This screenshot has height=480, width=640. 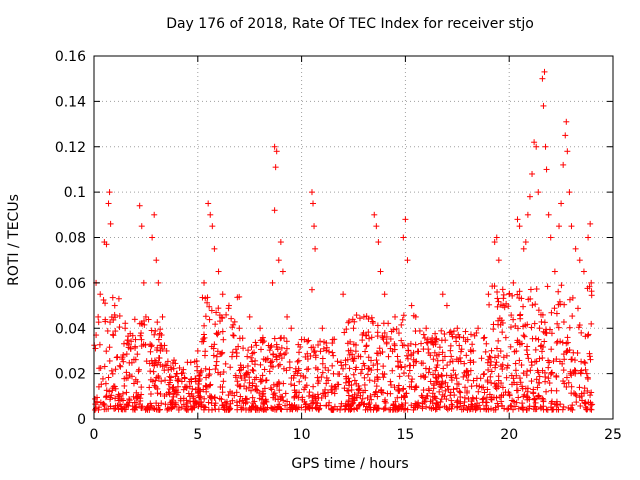 What do you see at coordinates (350, 464) in the screenshot?
I see `x-axis-label: GPS time / hours` at bounding box center [350, 464].